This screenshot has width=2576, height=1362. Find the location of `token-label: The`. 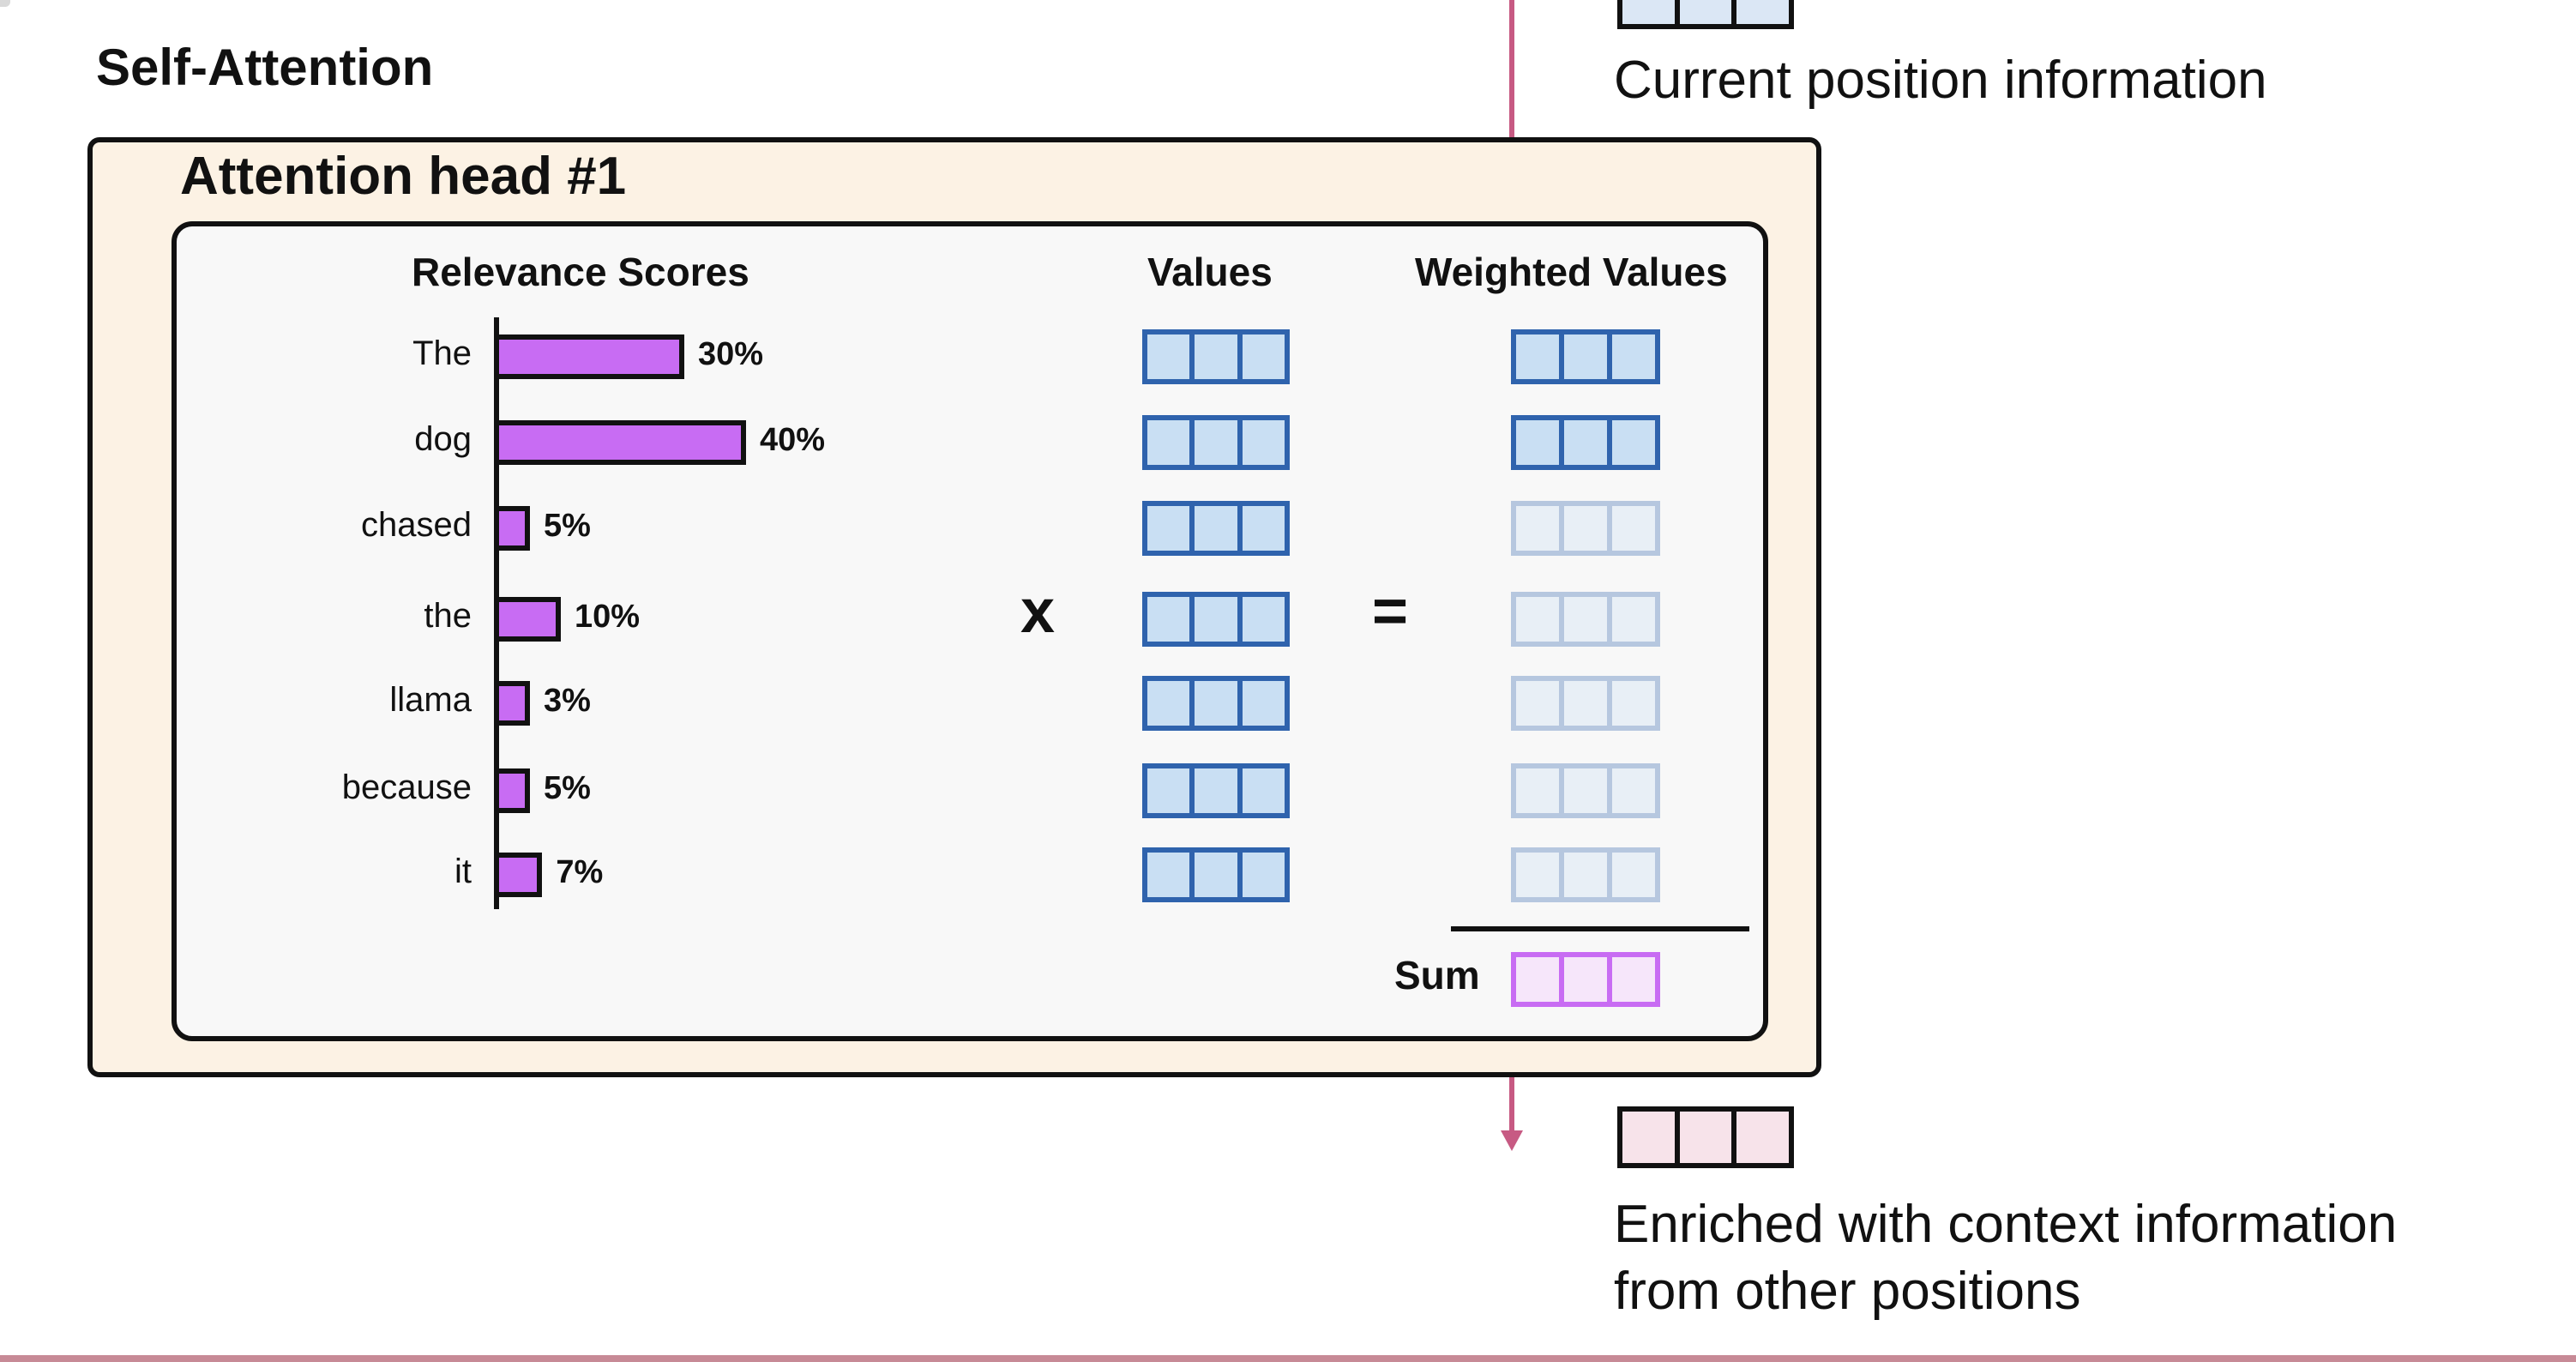

token-label: The is located at coordinates (442, 353).